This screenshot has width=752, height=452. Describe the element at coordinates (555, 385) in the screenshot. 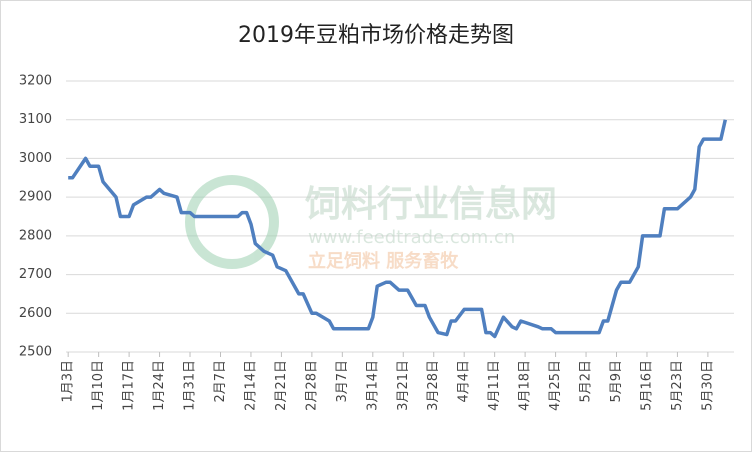

I see `x-tick-label: 4月25日` at that location.